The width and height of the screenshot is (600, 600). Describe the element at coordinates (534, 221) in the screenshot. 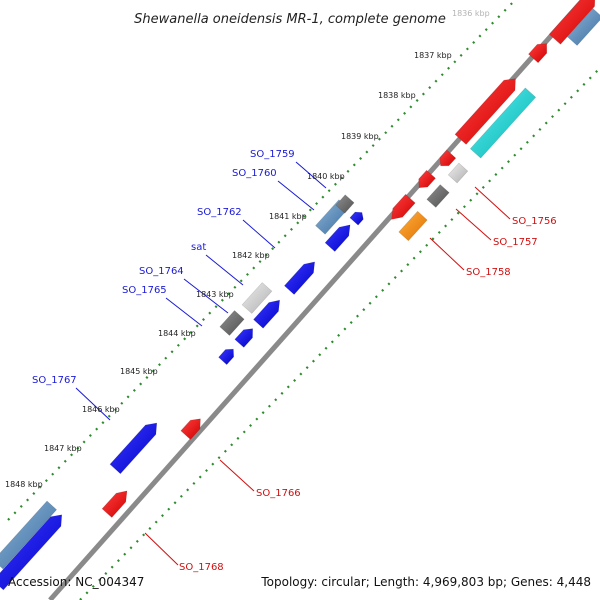

I see `gene-label: SO_1756` at that location.